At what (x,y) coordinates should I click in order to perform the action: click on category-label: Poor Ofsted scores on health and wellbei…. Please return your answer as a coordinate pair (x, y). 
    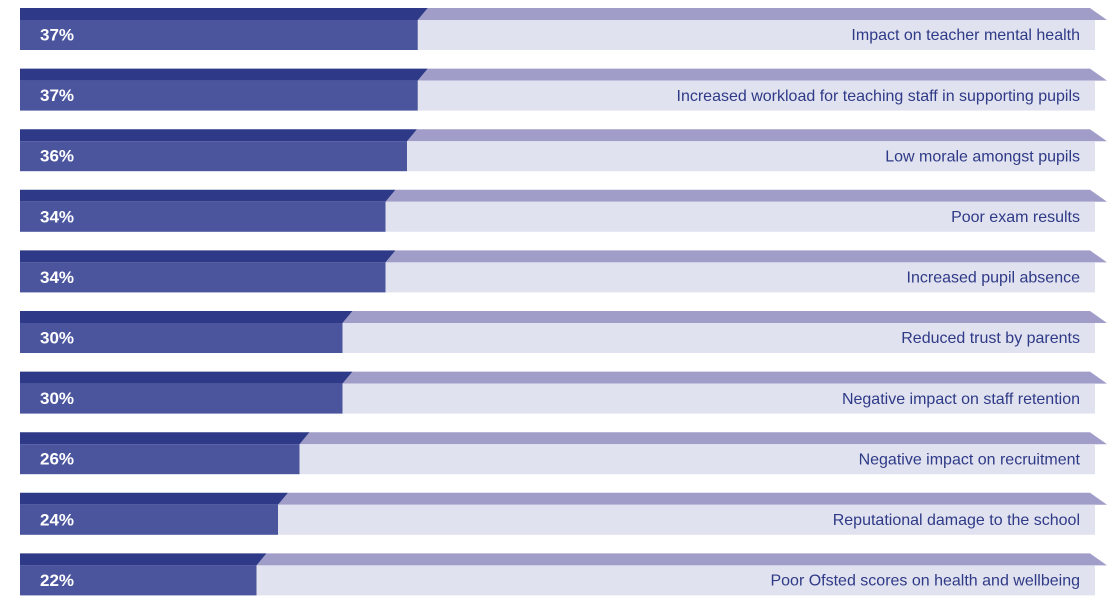
    Looking at the image, I should click on (925, 581).